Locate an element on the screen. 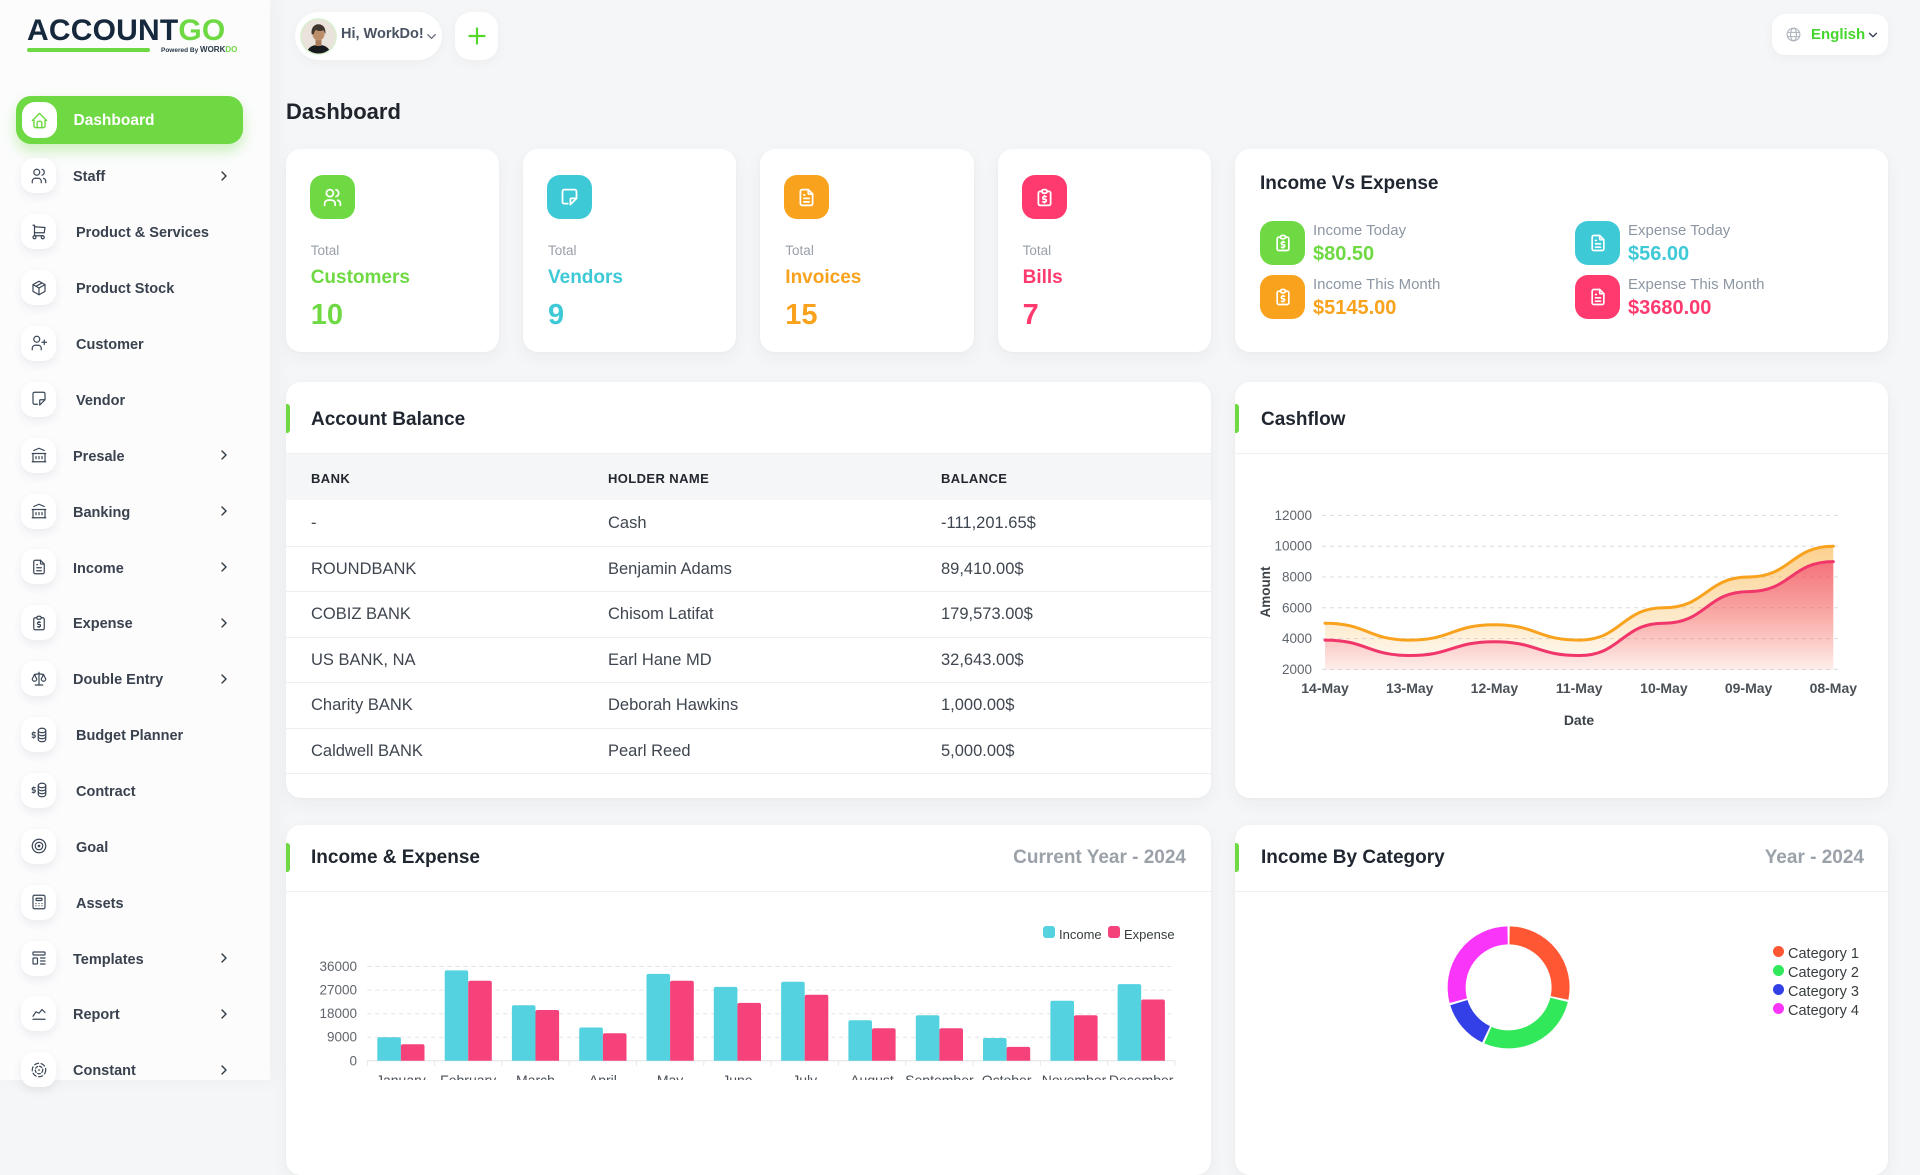  svg-text: December is located at coordinates (1141, 1076).